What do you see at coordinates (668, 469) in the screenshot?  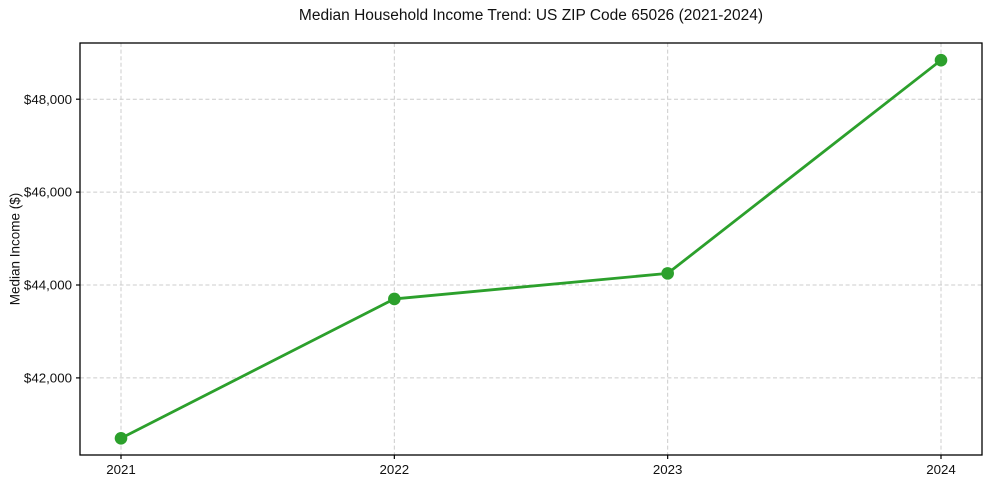 I see `x-tick-label: 2023` at bounding box center [668, 469].